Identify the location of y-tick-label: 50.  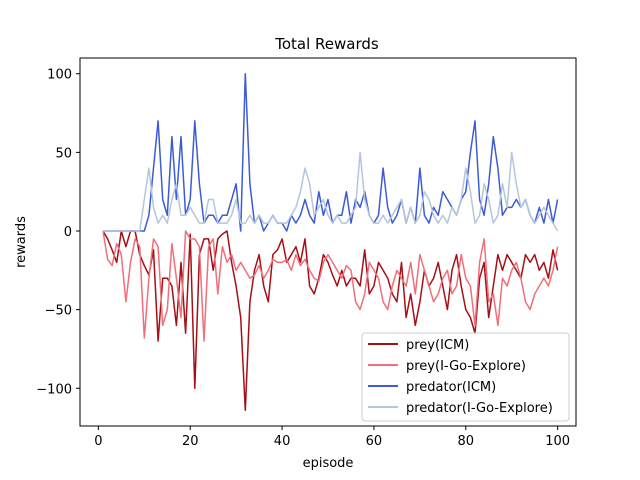
(63, 153).